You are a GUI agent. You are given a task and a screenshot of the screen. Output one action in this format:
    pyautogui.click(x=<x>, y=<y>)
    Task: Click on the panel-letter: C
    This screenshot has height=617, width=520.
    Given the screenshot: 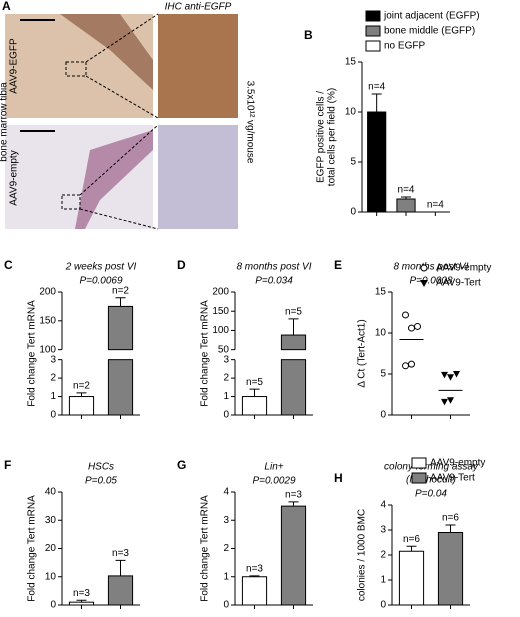 What is the action you would take?
    pyautogui.click(x=8, y=265)
    